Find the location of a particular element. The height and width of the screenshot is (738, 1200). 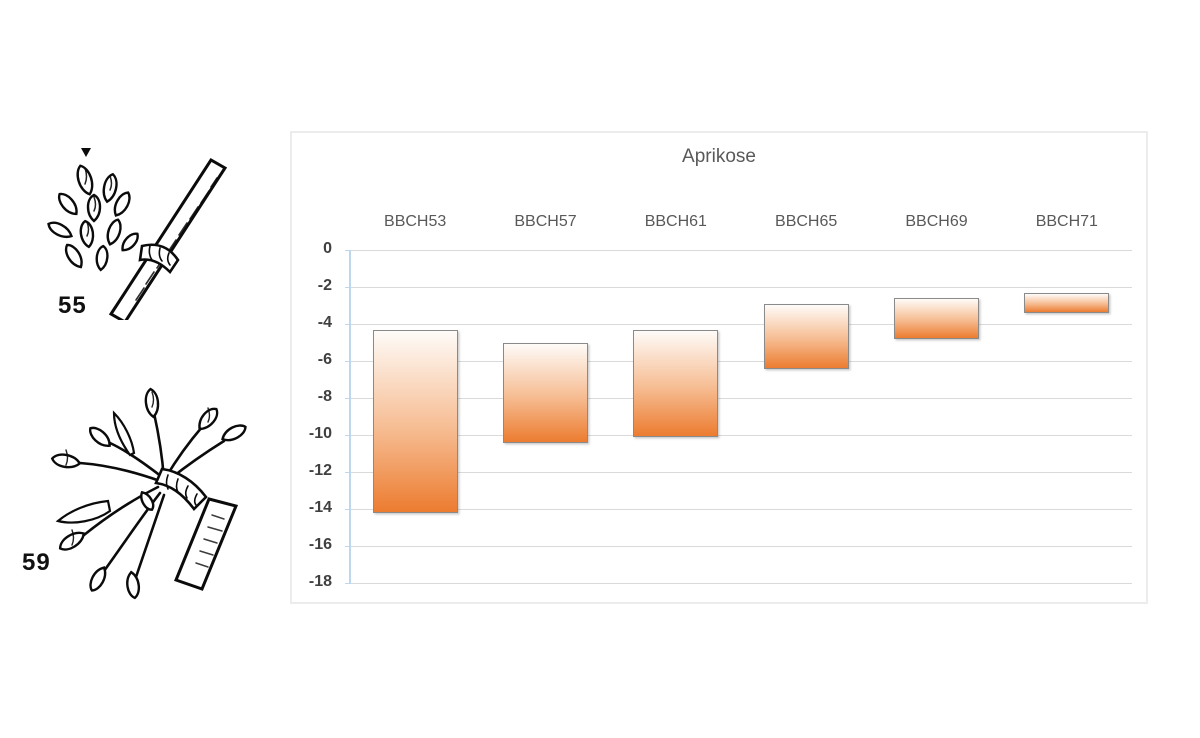

bud-cluster-55-illustration is located at coordinates (137, 234).